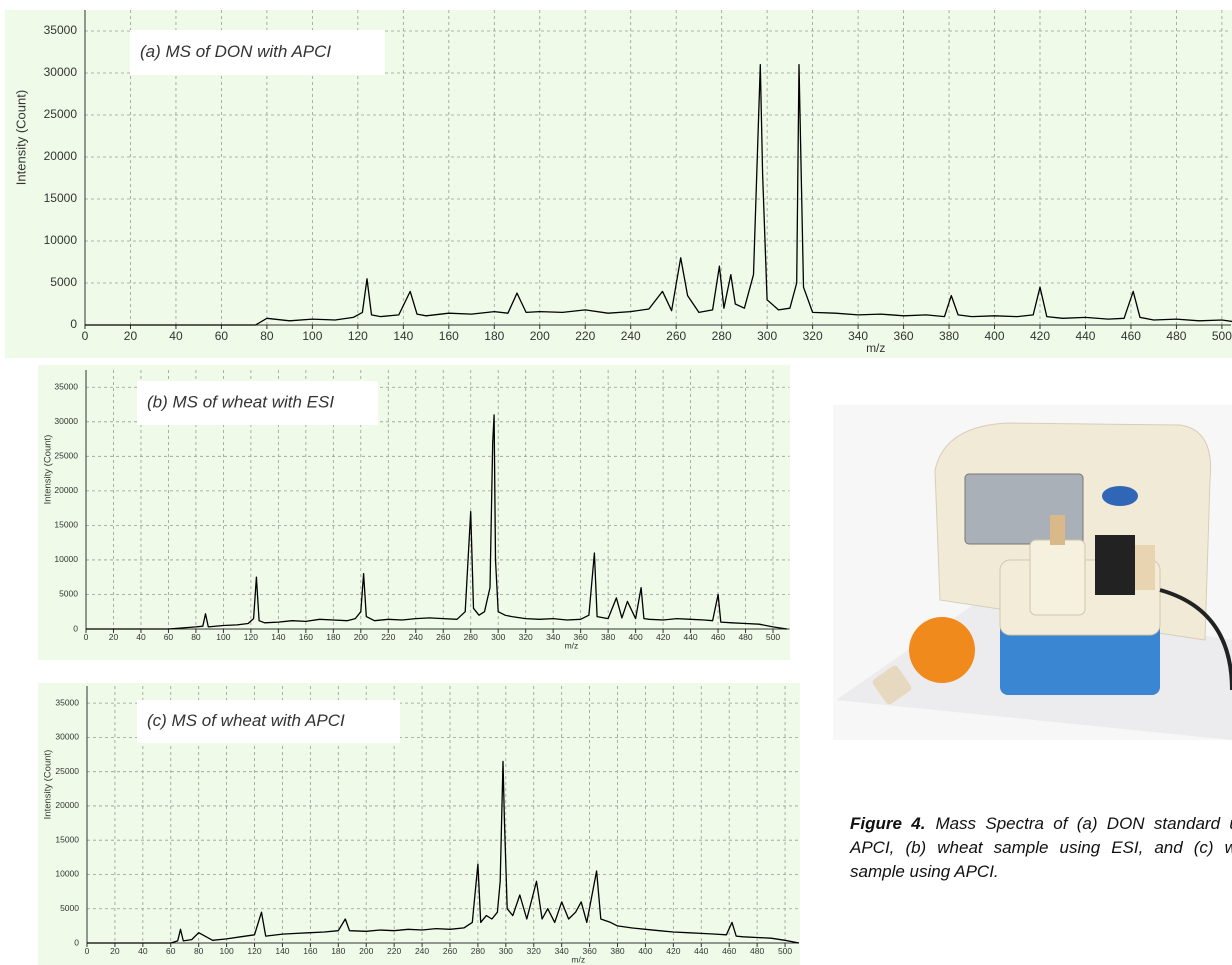  Describe the element at coordinates (246, 720) in the screenshot. I see `chart-annotation: (c) MS of wheat with APCI` at that location.